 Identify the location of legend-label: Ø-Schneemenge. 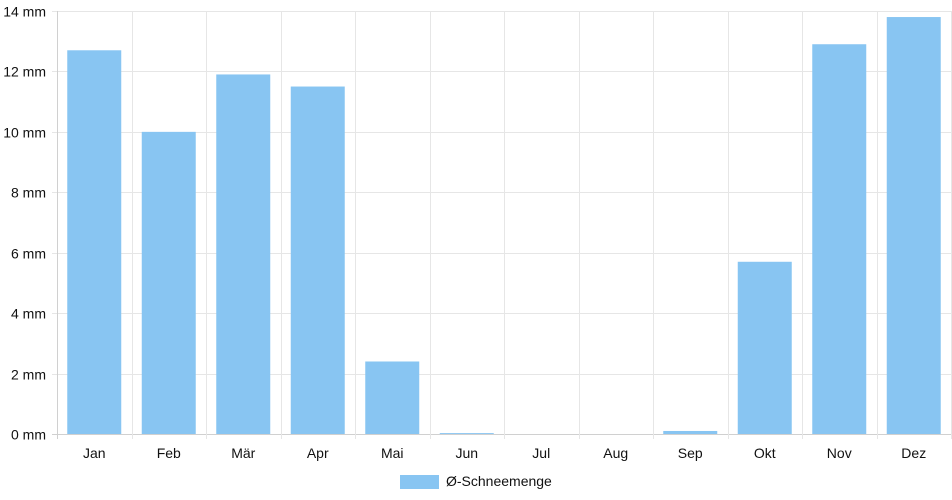
(499, 481).